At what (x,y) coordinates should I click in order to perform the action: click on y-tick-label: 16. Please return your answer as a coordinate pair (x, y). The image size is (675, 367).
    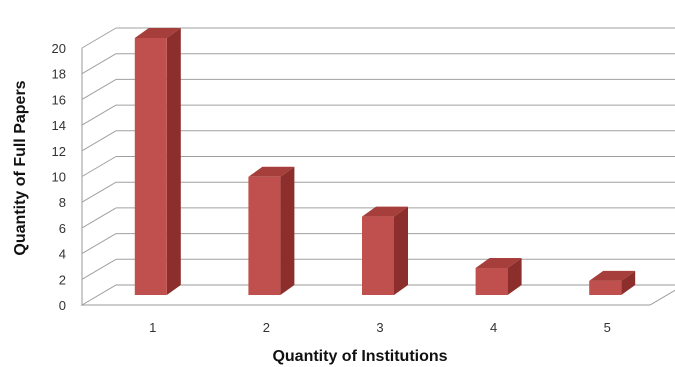
    Looking at the image, I should click on (59, 99).